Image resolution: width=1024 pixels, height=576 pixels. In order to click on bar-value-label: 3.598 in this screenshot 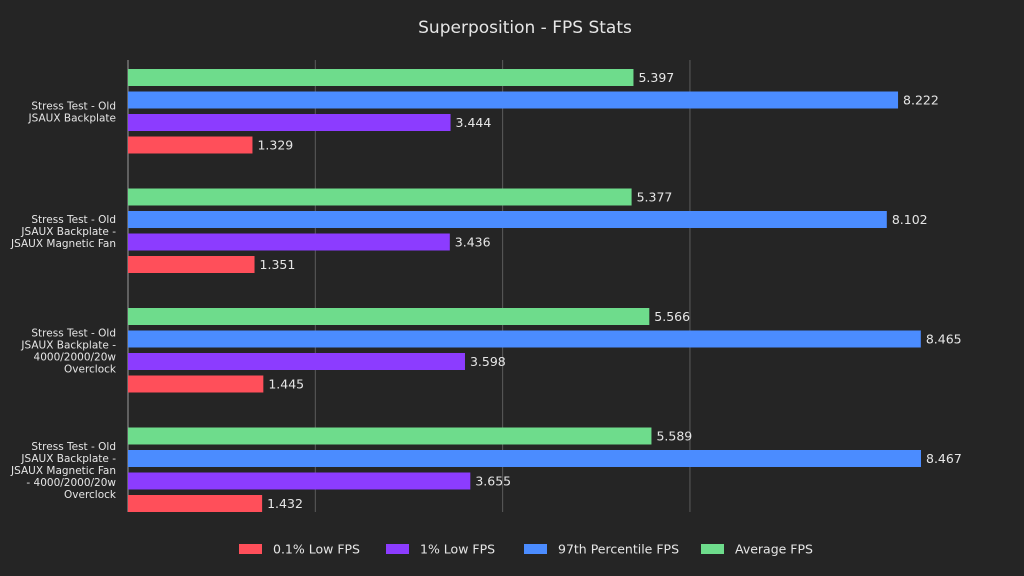, I will do `click(488, 361)`.